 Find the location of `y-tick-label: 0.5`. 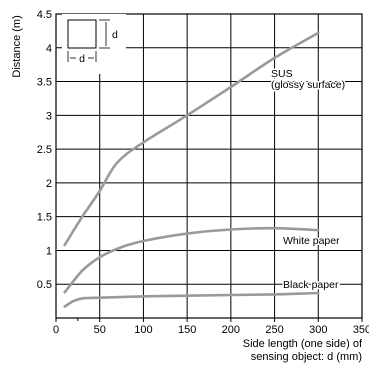

y-tick-label: 0.5 is located at coordinates (44, 285).